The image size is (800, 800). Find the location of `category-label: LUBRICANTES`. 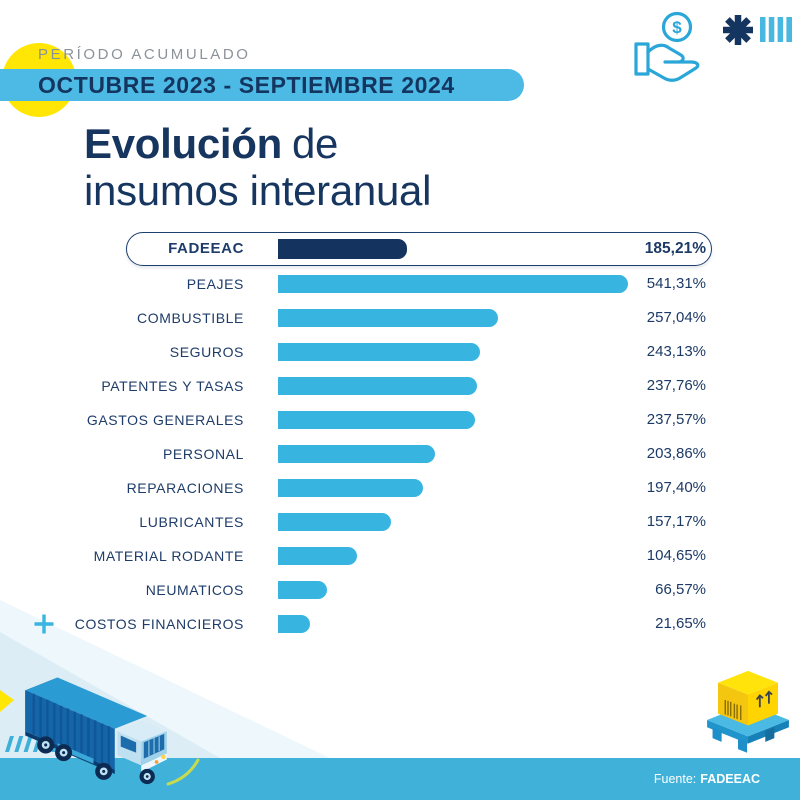

category-label: LUBRICANTES is located at coordinates (191, 522).